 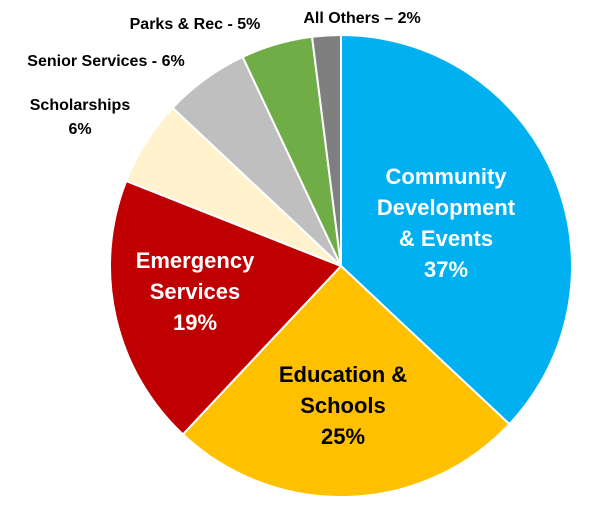 I want to click on slice-label-education-and-schools: Education & Schools 25%, so click(x=343, y=405).